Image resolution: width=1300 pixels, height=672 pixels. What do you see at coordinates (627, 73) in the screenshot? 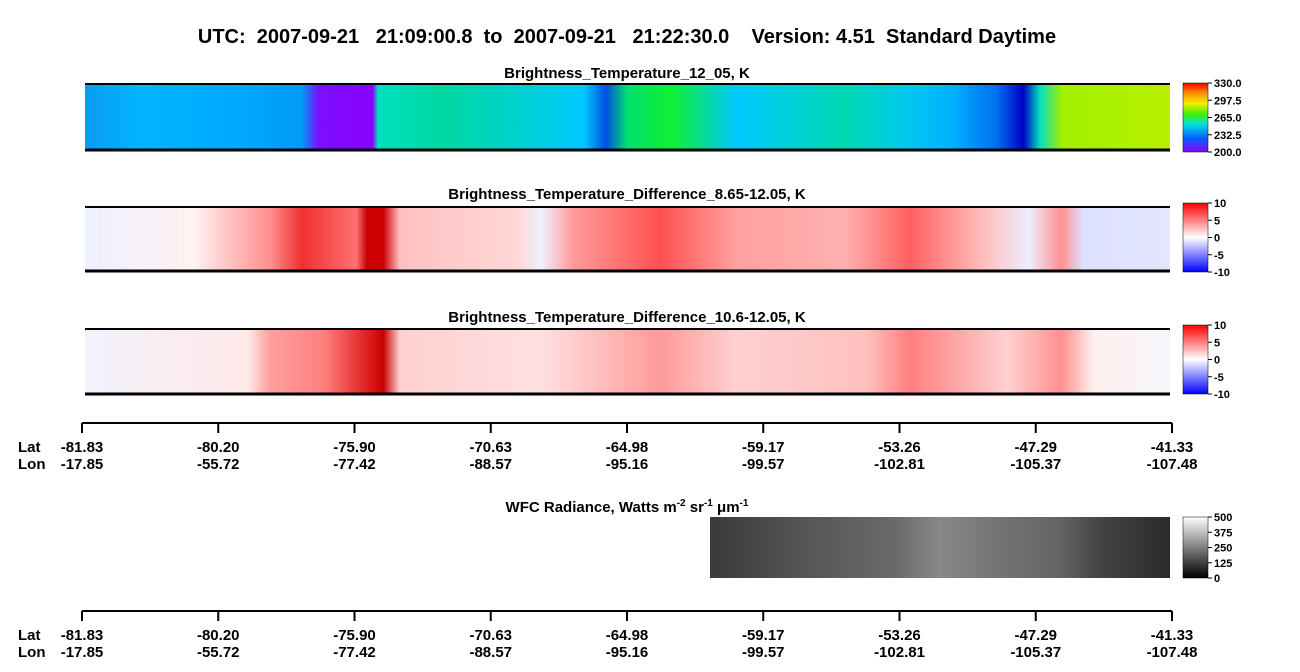
I see `panel-title: Brightness_Temperature_12_05, K` at bounding box center [627, 73].